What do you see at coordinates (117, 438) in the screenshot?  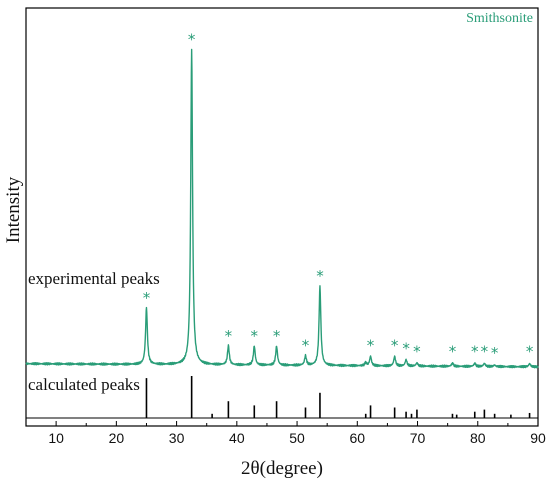 I see `x-tick-label: 20` at bounding box center [117, 438].